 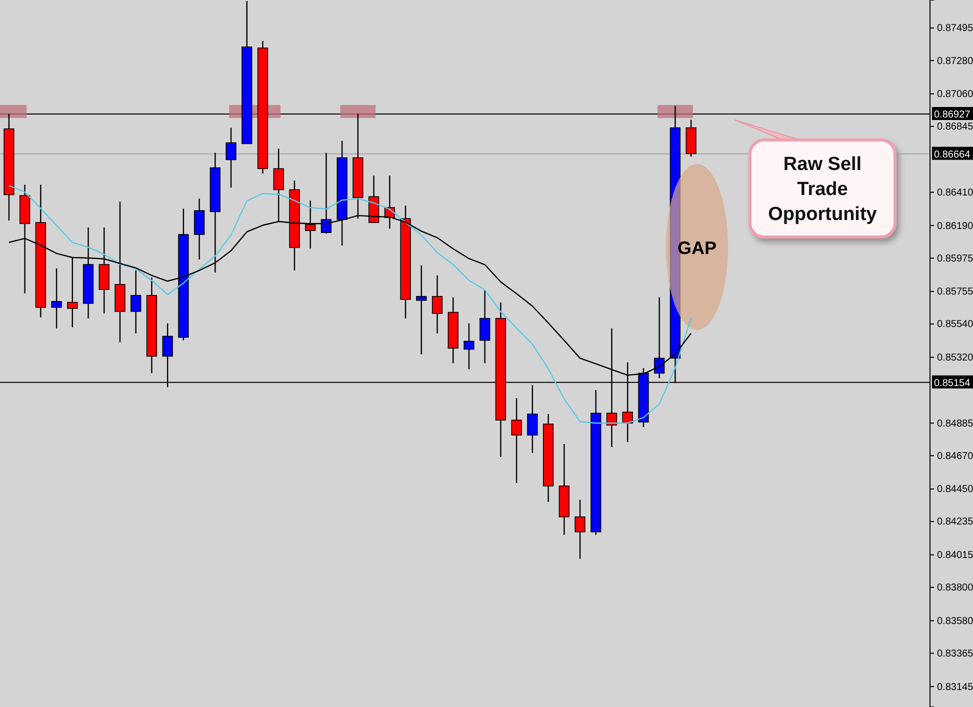 I want to click on y-tick-label: 0.86190, so click(x=955, y=226).